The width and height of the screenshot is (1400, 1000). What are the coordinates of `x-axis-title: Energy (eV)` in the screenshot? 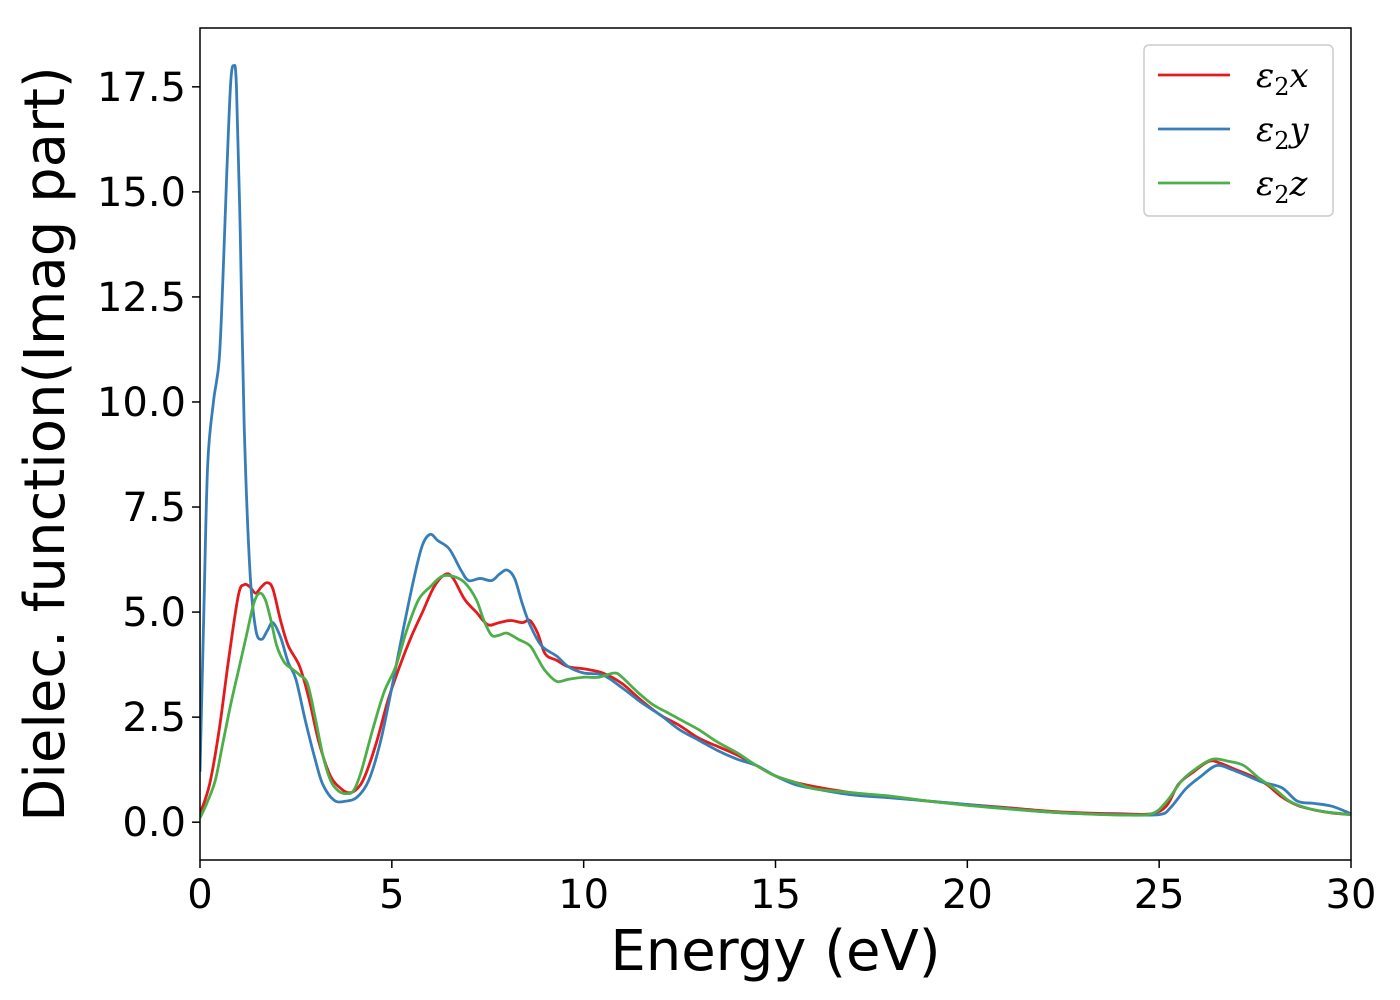 It's located at (775, 951).